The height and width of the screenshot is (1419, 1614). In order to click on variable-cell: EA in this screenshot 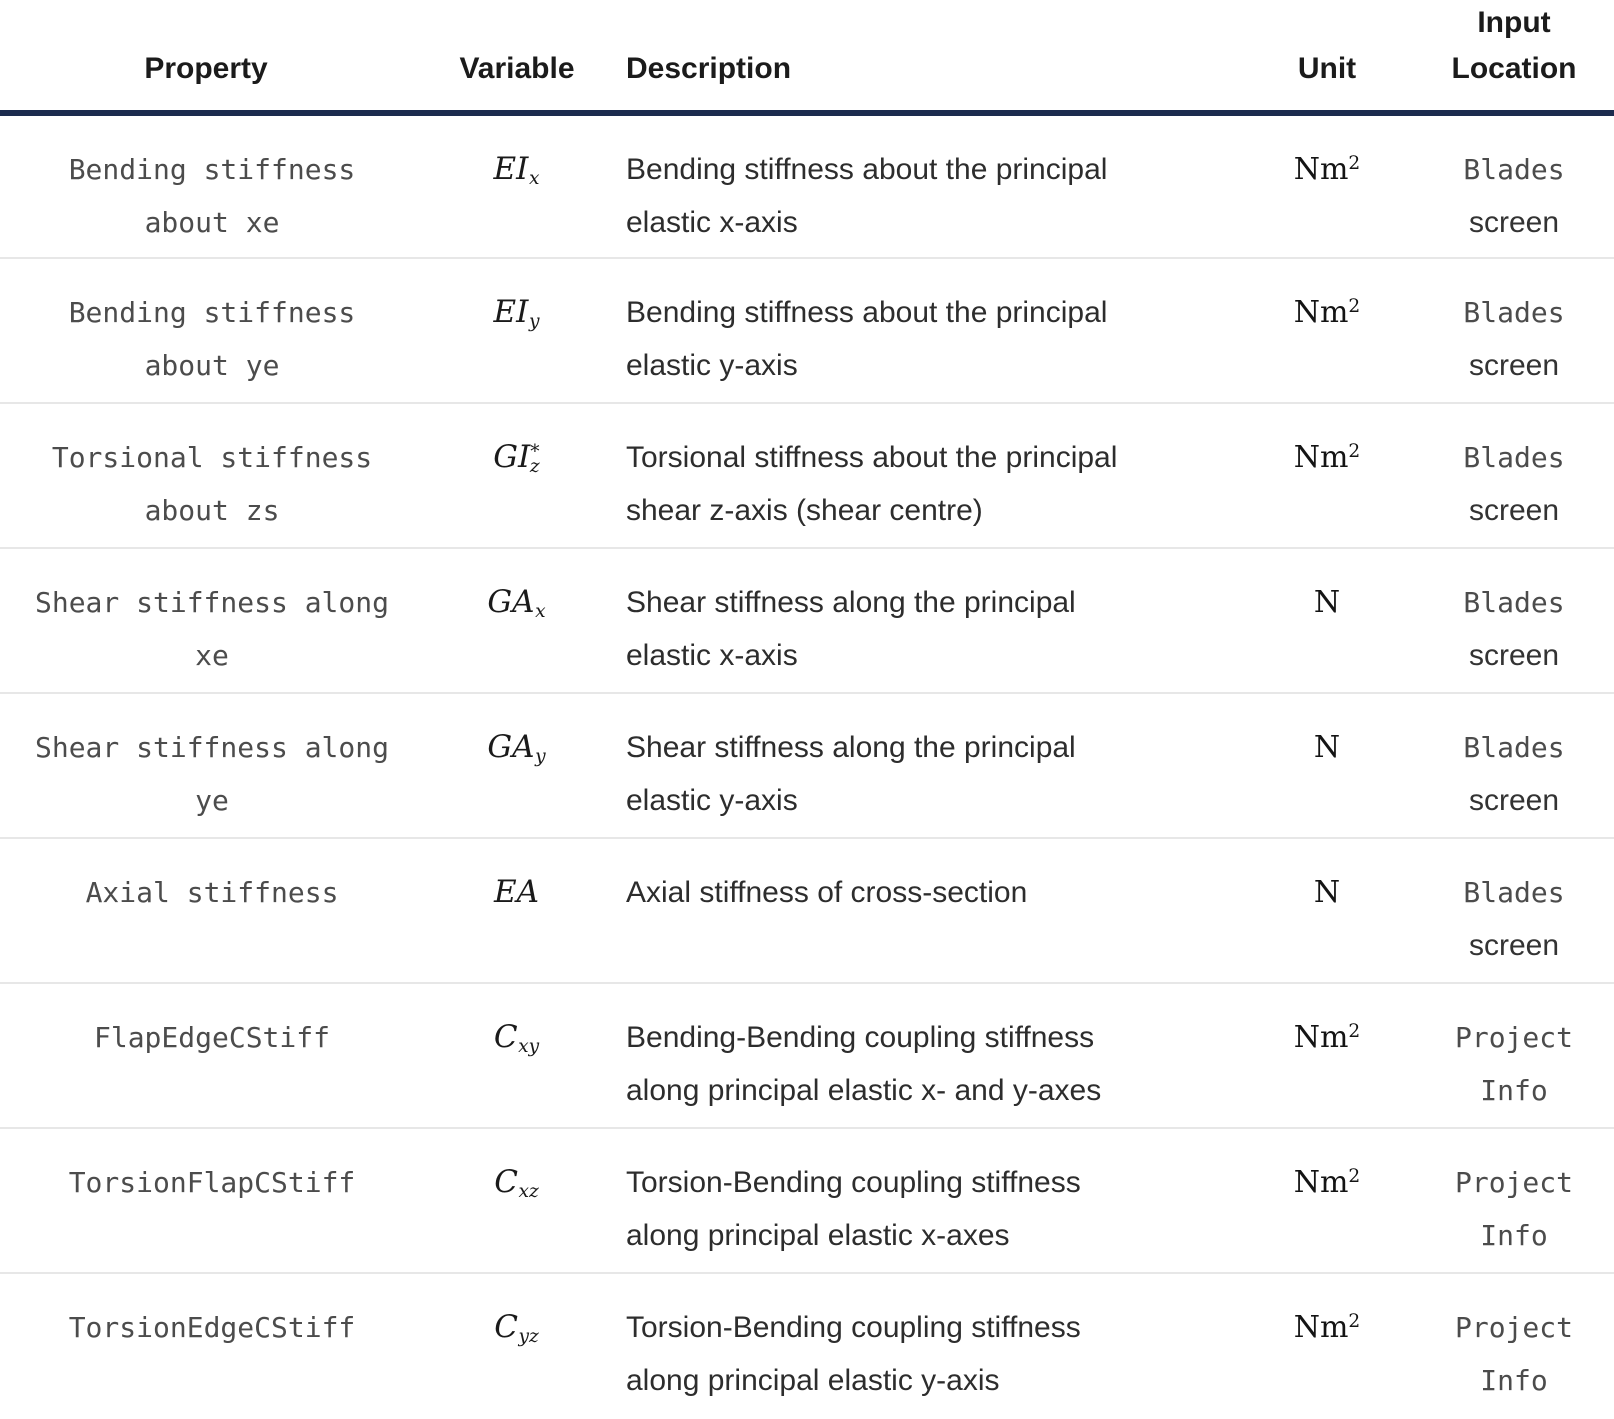, I will do `click(507, 910)`.